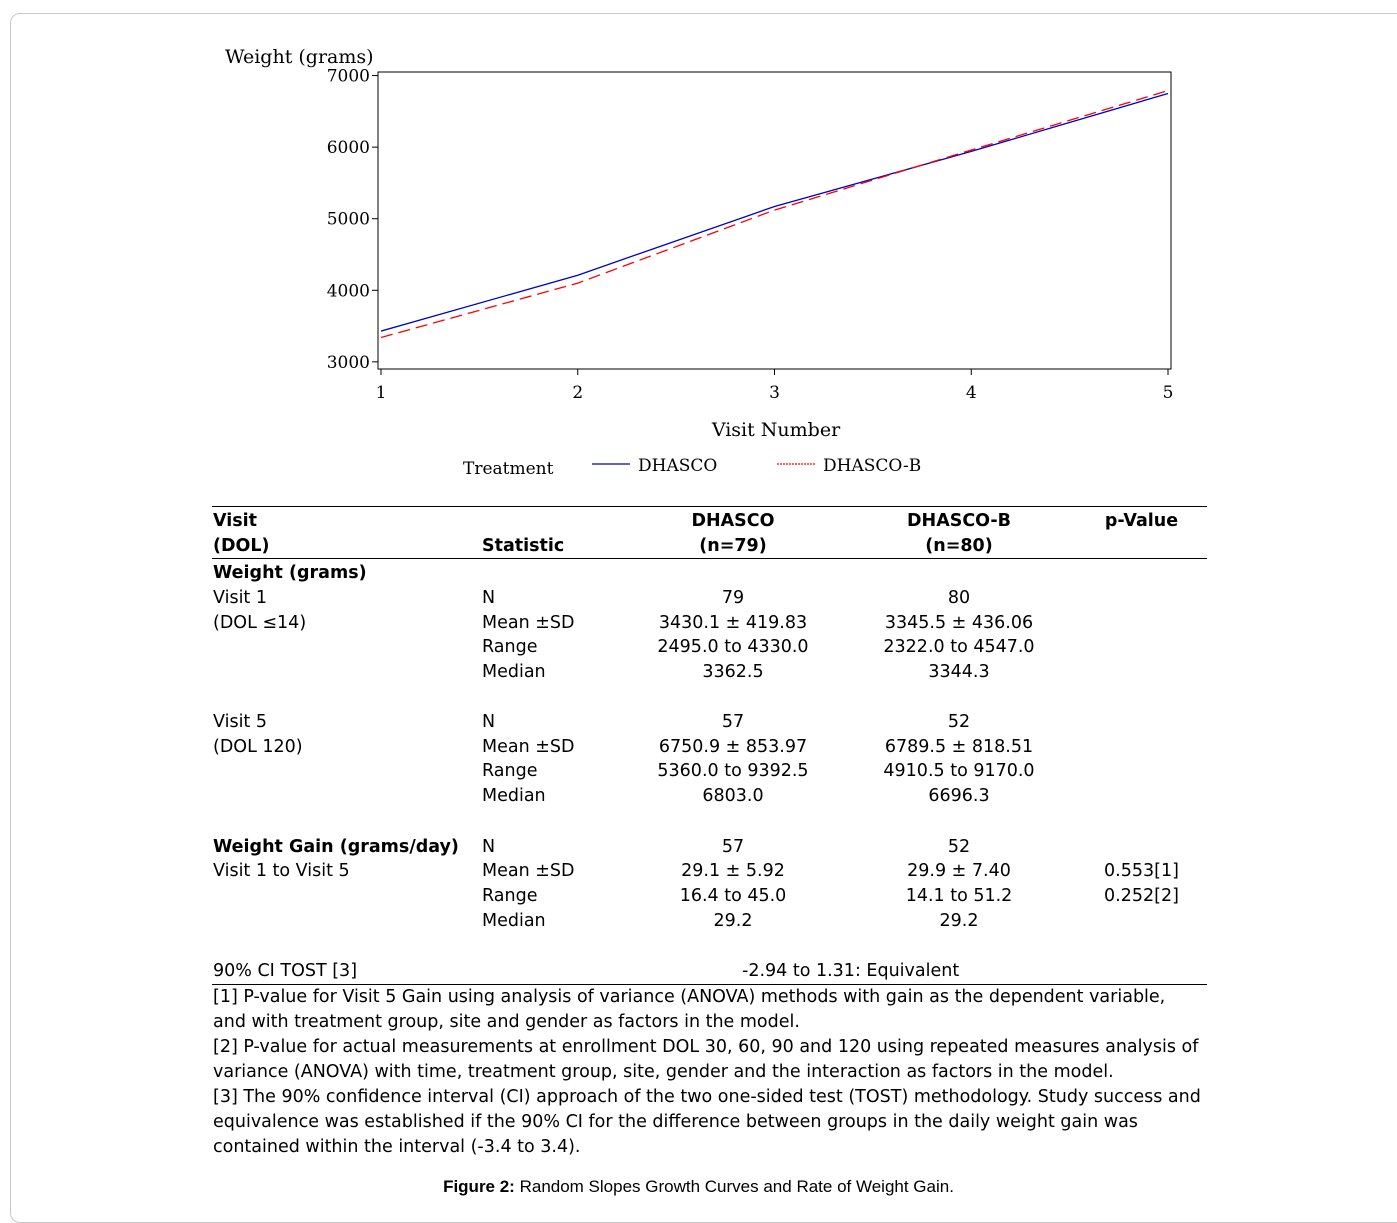 Image resolution: width=1397 pixels, height=1223 pixels. I want to click on table-row: Median 3362.5 3344.3, so click(709, 672).